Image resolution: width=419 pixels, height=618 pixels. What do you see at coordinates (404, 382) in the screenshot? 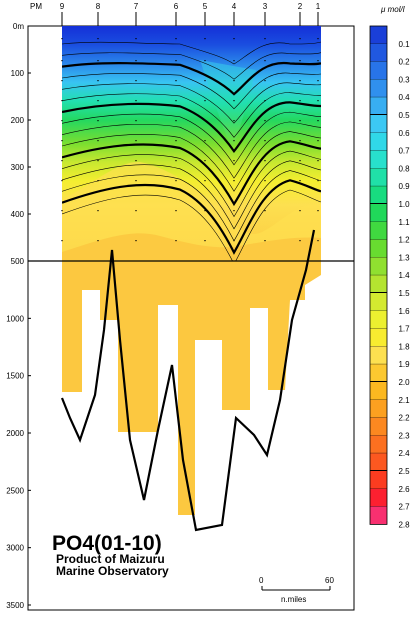
I see `color-bar-label: 2.0` at bounding box center [404, 382].